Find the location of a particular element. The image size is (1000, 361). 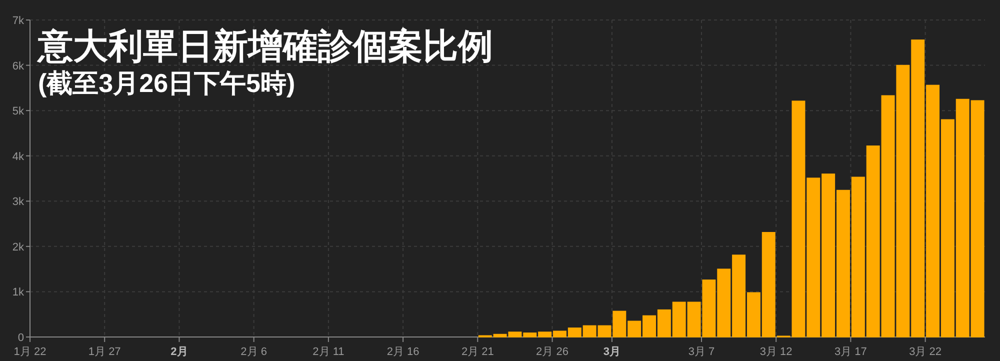

y-tick-label: 5k is located at coordinates (18, 112).